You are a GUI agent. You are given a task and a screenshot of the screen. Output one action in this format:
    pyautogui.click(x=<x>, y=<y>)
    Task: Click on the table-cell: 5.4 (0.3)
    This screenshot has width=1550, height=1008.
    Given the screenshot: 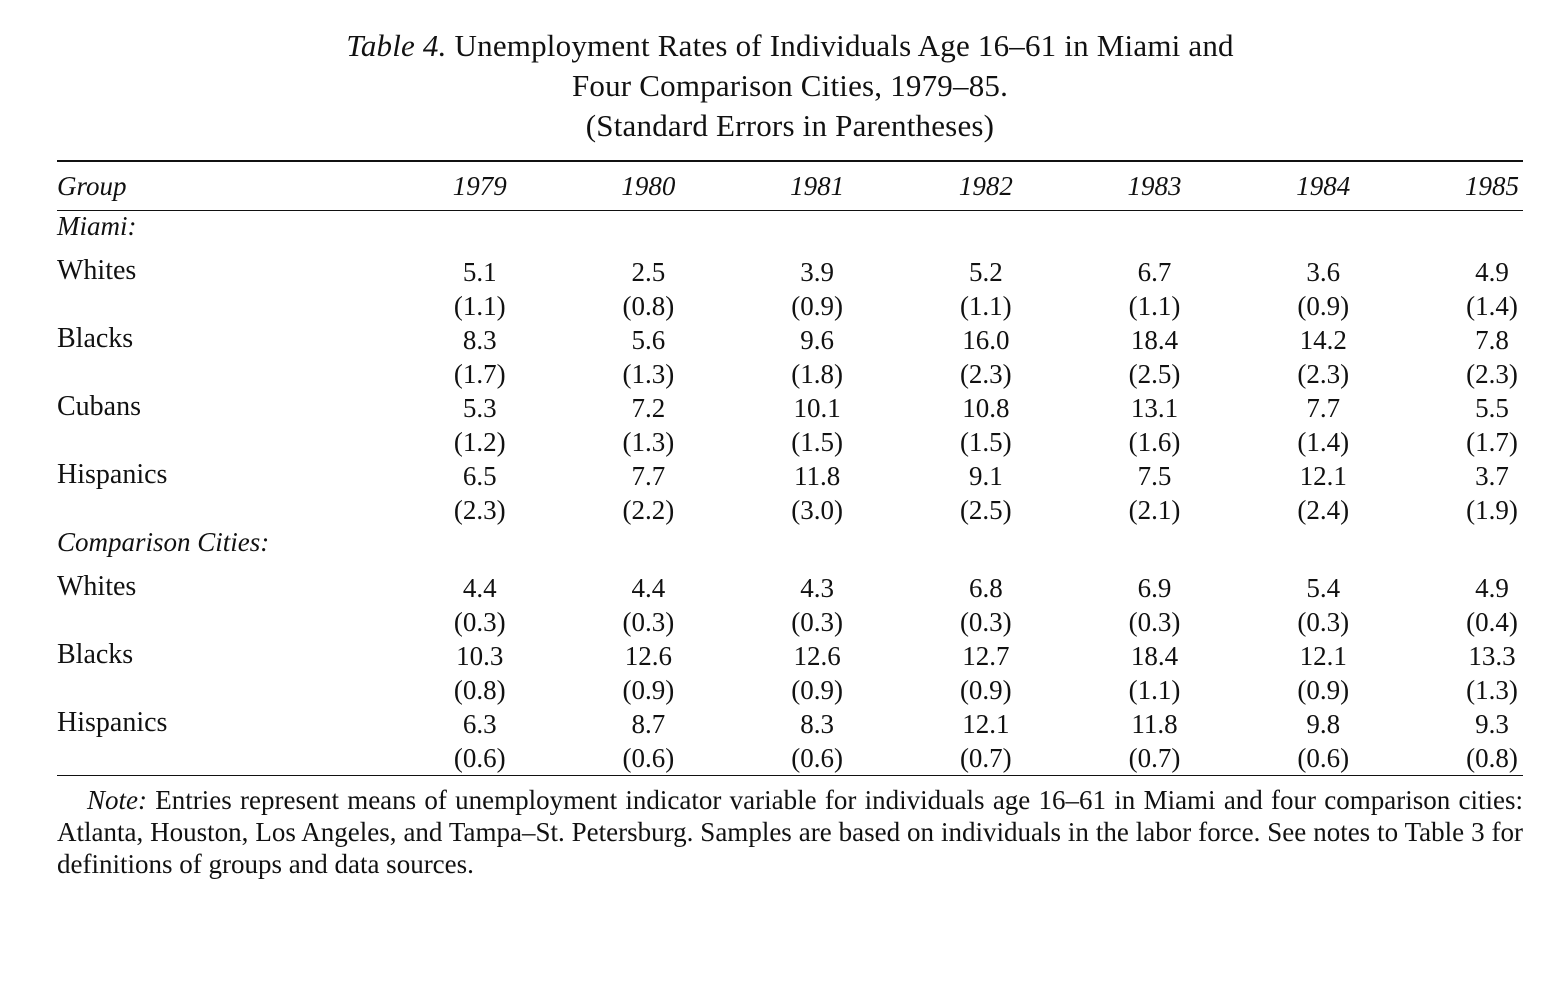 What is the action you would take?
    pyautogui.click(x=1270, y=605)
    